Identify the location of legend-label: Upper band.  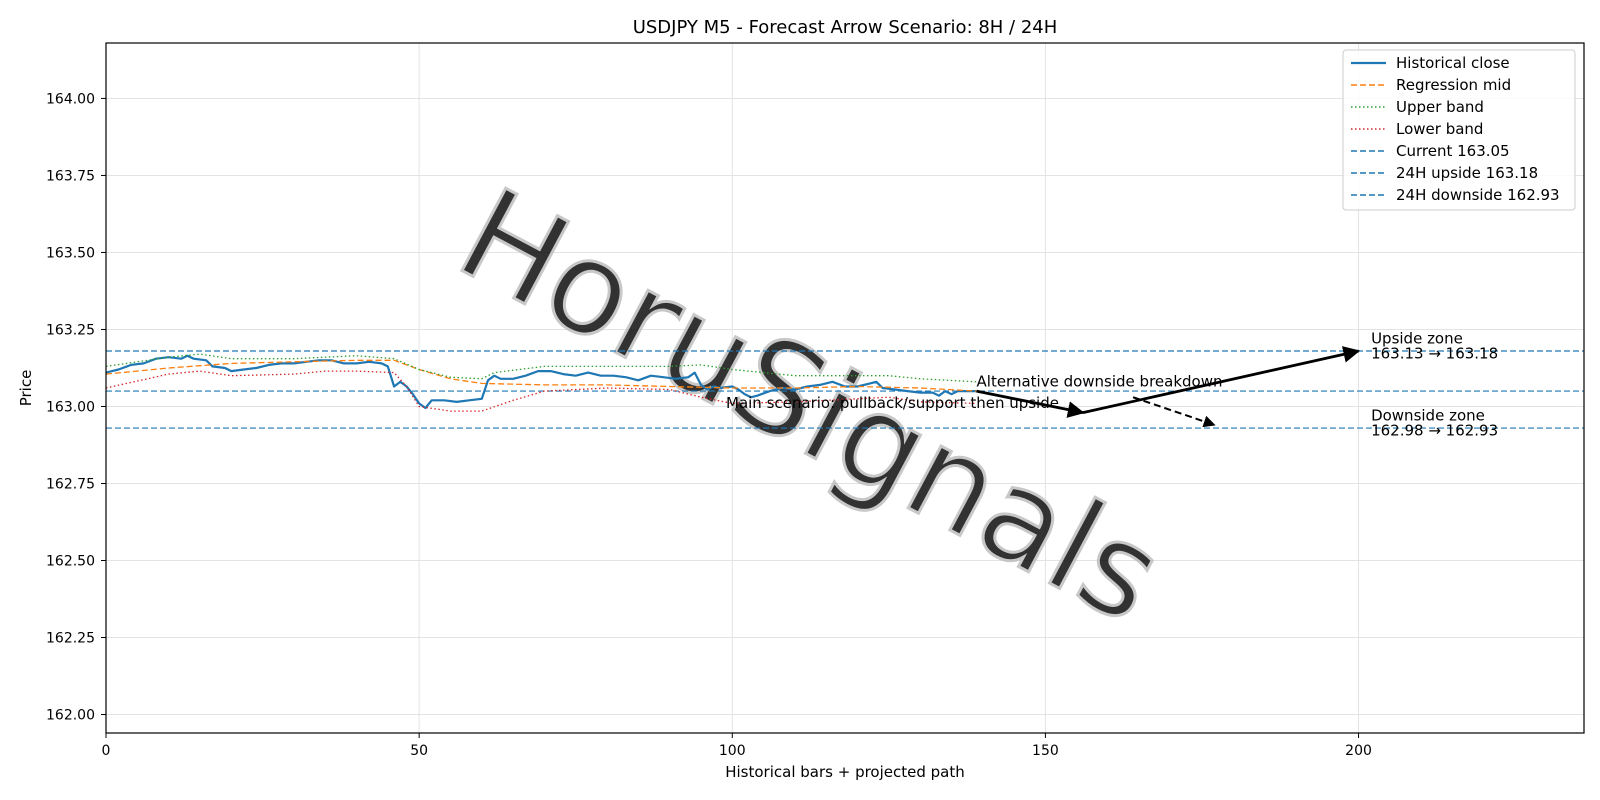
(1440, 107).